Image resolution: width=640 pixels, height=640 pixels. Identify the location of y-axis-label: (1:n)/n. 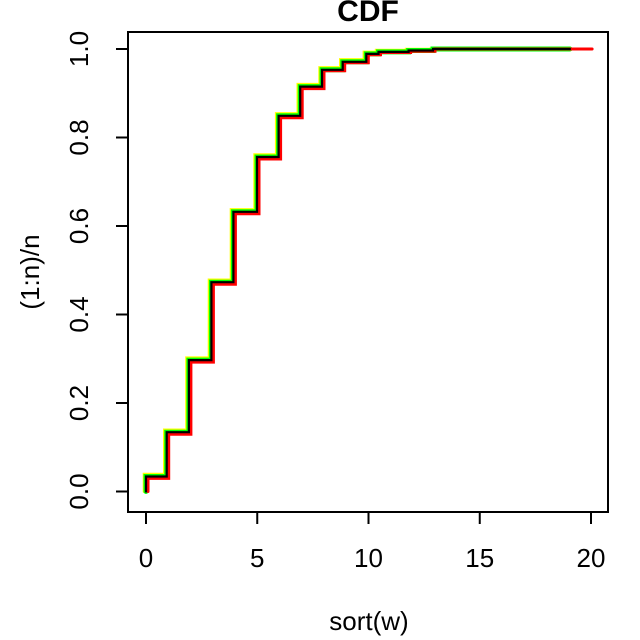
(30, 272).